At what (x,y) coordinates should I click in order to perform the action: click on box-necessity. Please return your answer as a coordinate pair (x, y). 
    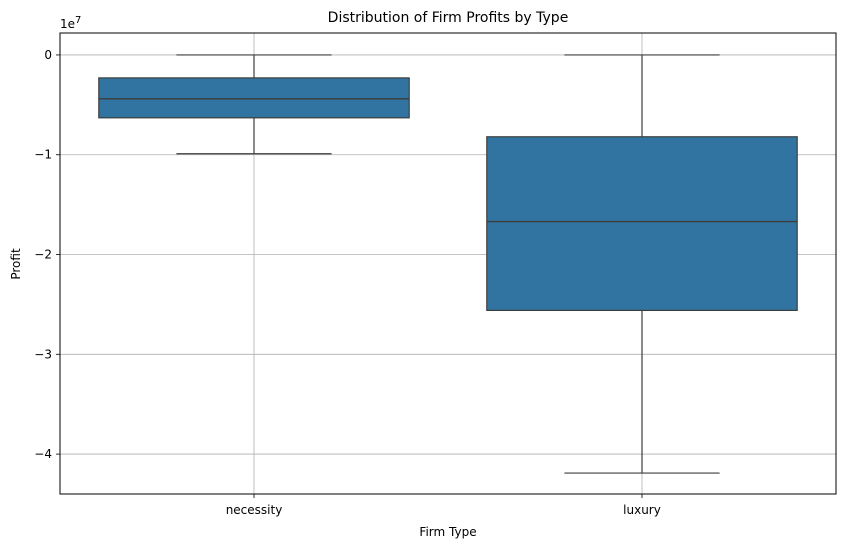
    Looking at the image, I should click on (254, 104).